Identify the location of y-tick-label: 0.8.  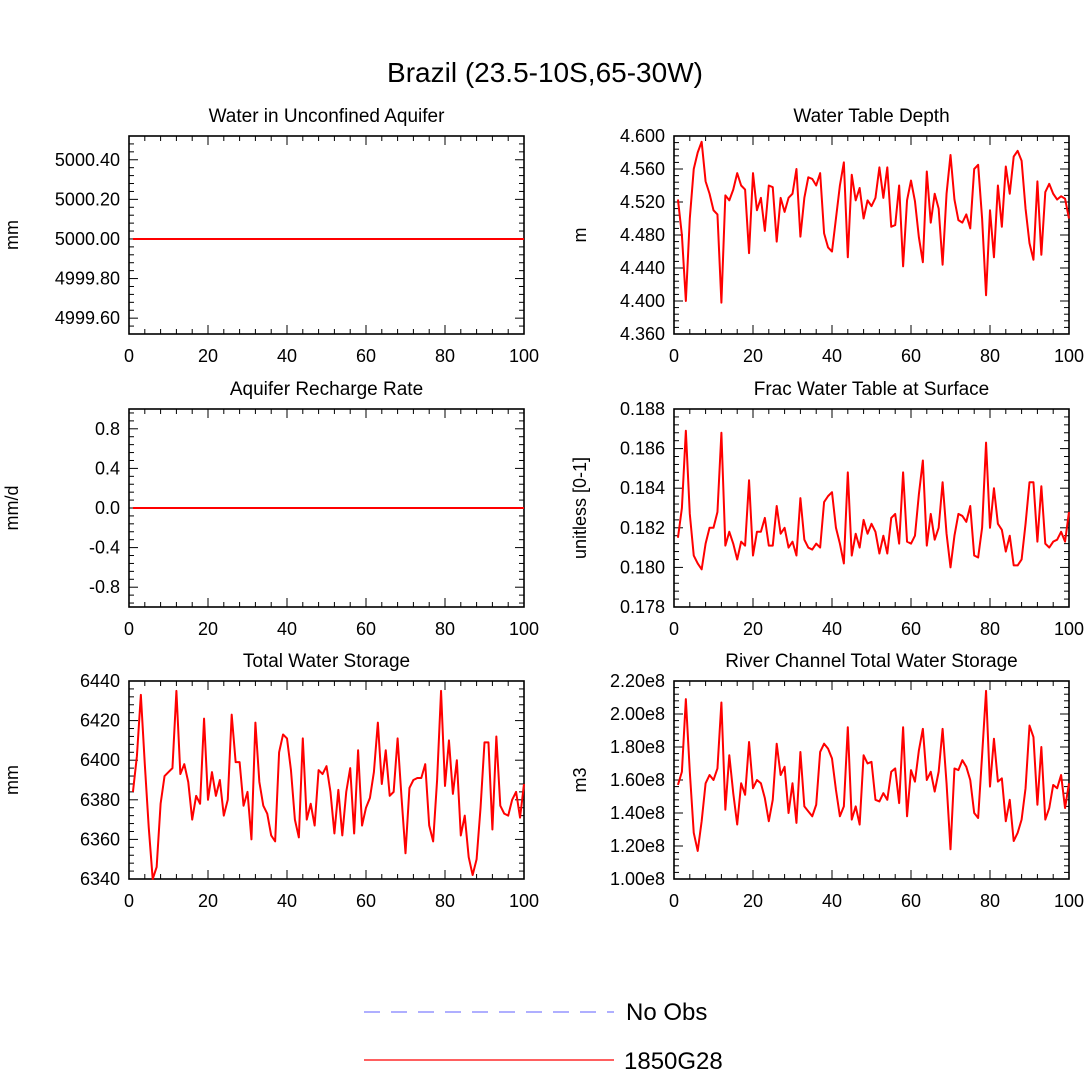
(107, 429).